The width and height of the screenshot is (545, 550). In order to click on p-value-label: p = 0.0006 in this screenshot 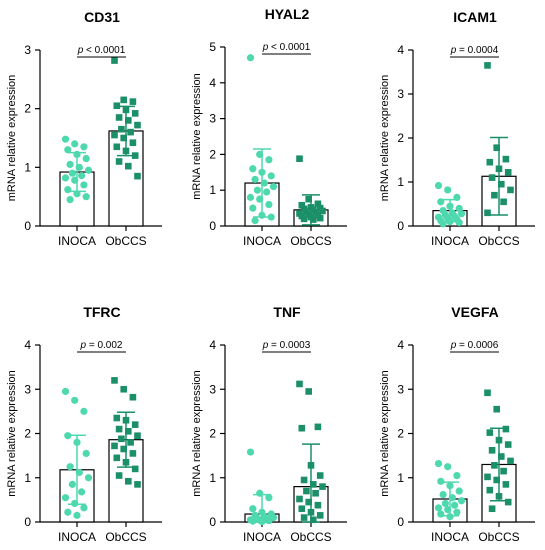, I will do `click(474, 345)`.